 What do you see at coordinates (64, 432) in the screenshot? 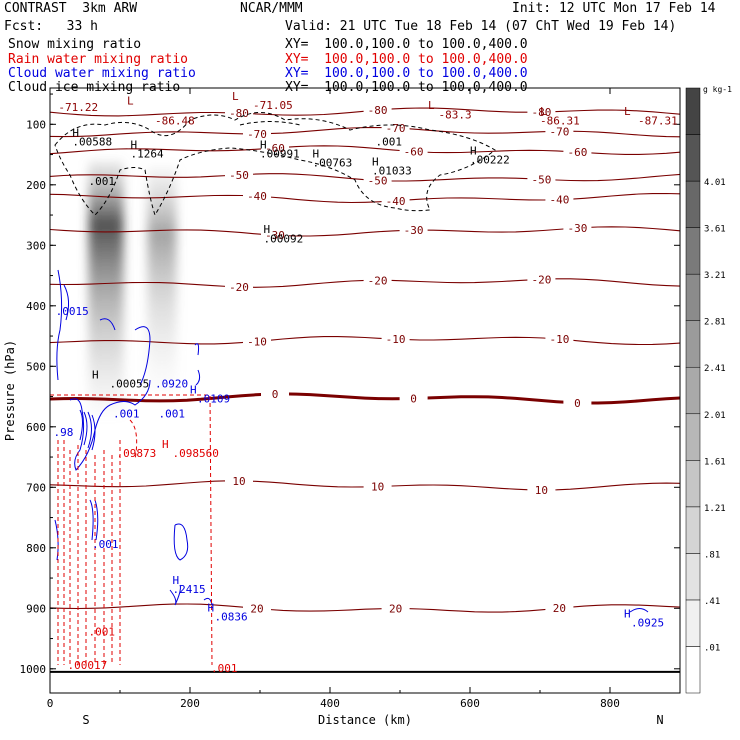
I see `contour-annotation: .98` at bounding box center [64, 432].